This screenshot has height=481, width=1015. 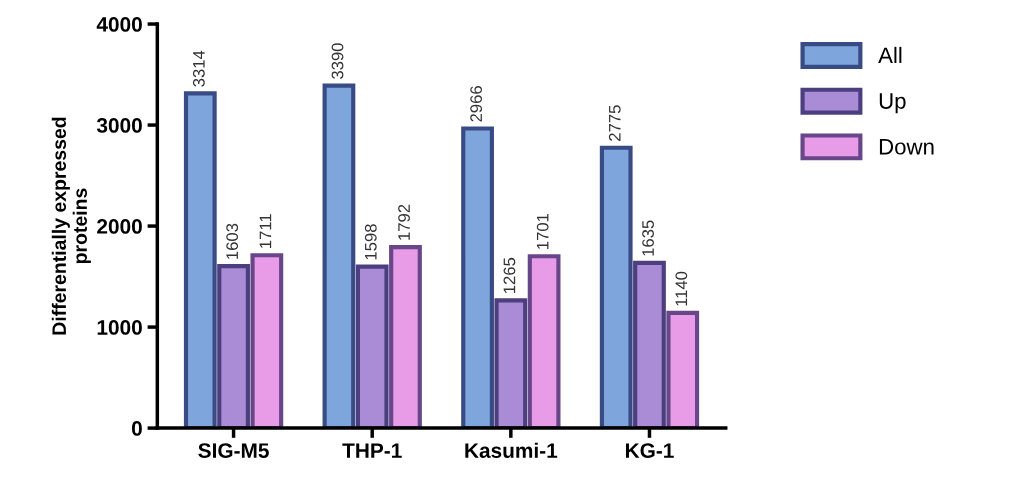 I want to click on x-tick-label: Kasumi-1, so click(x=511, y=450).